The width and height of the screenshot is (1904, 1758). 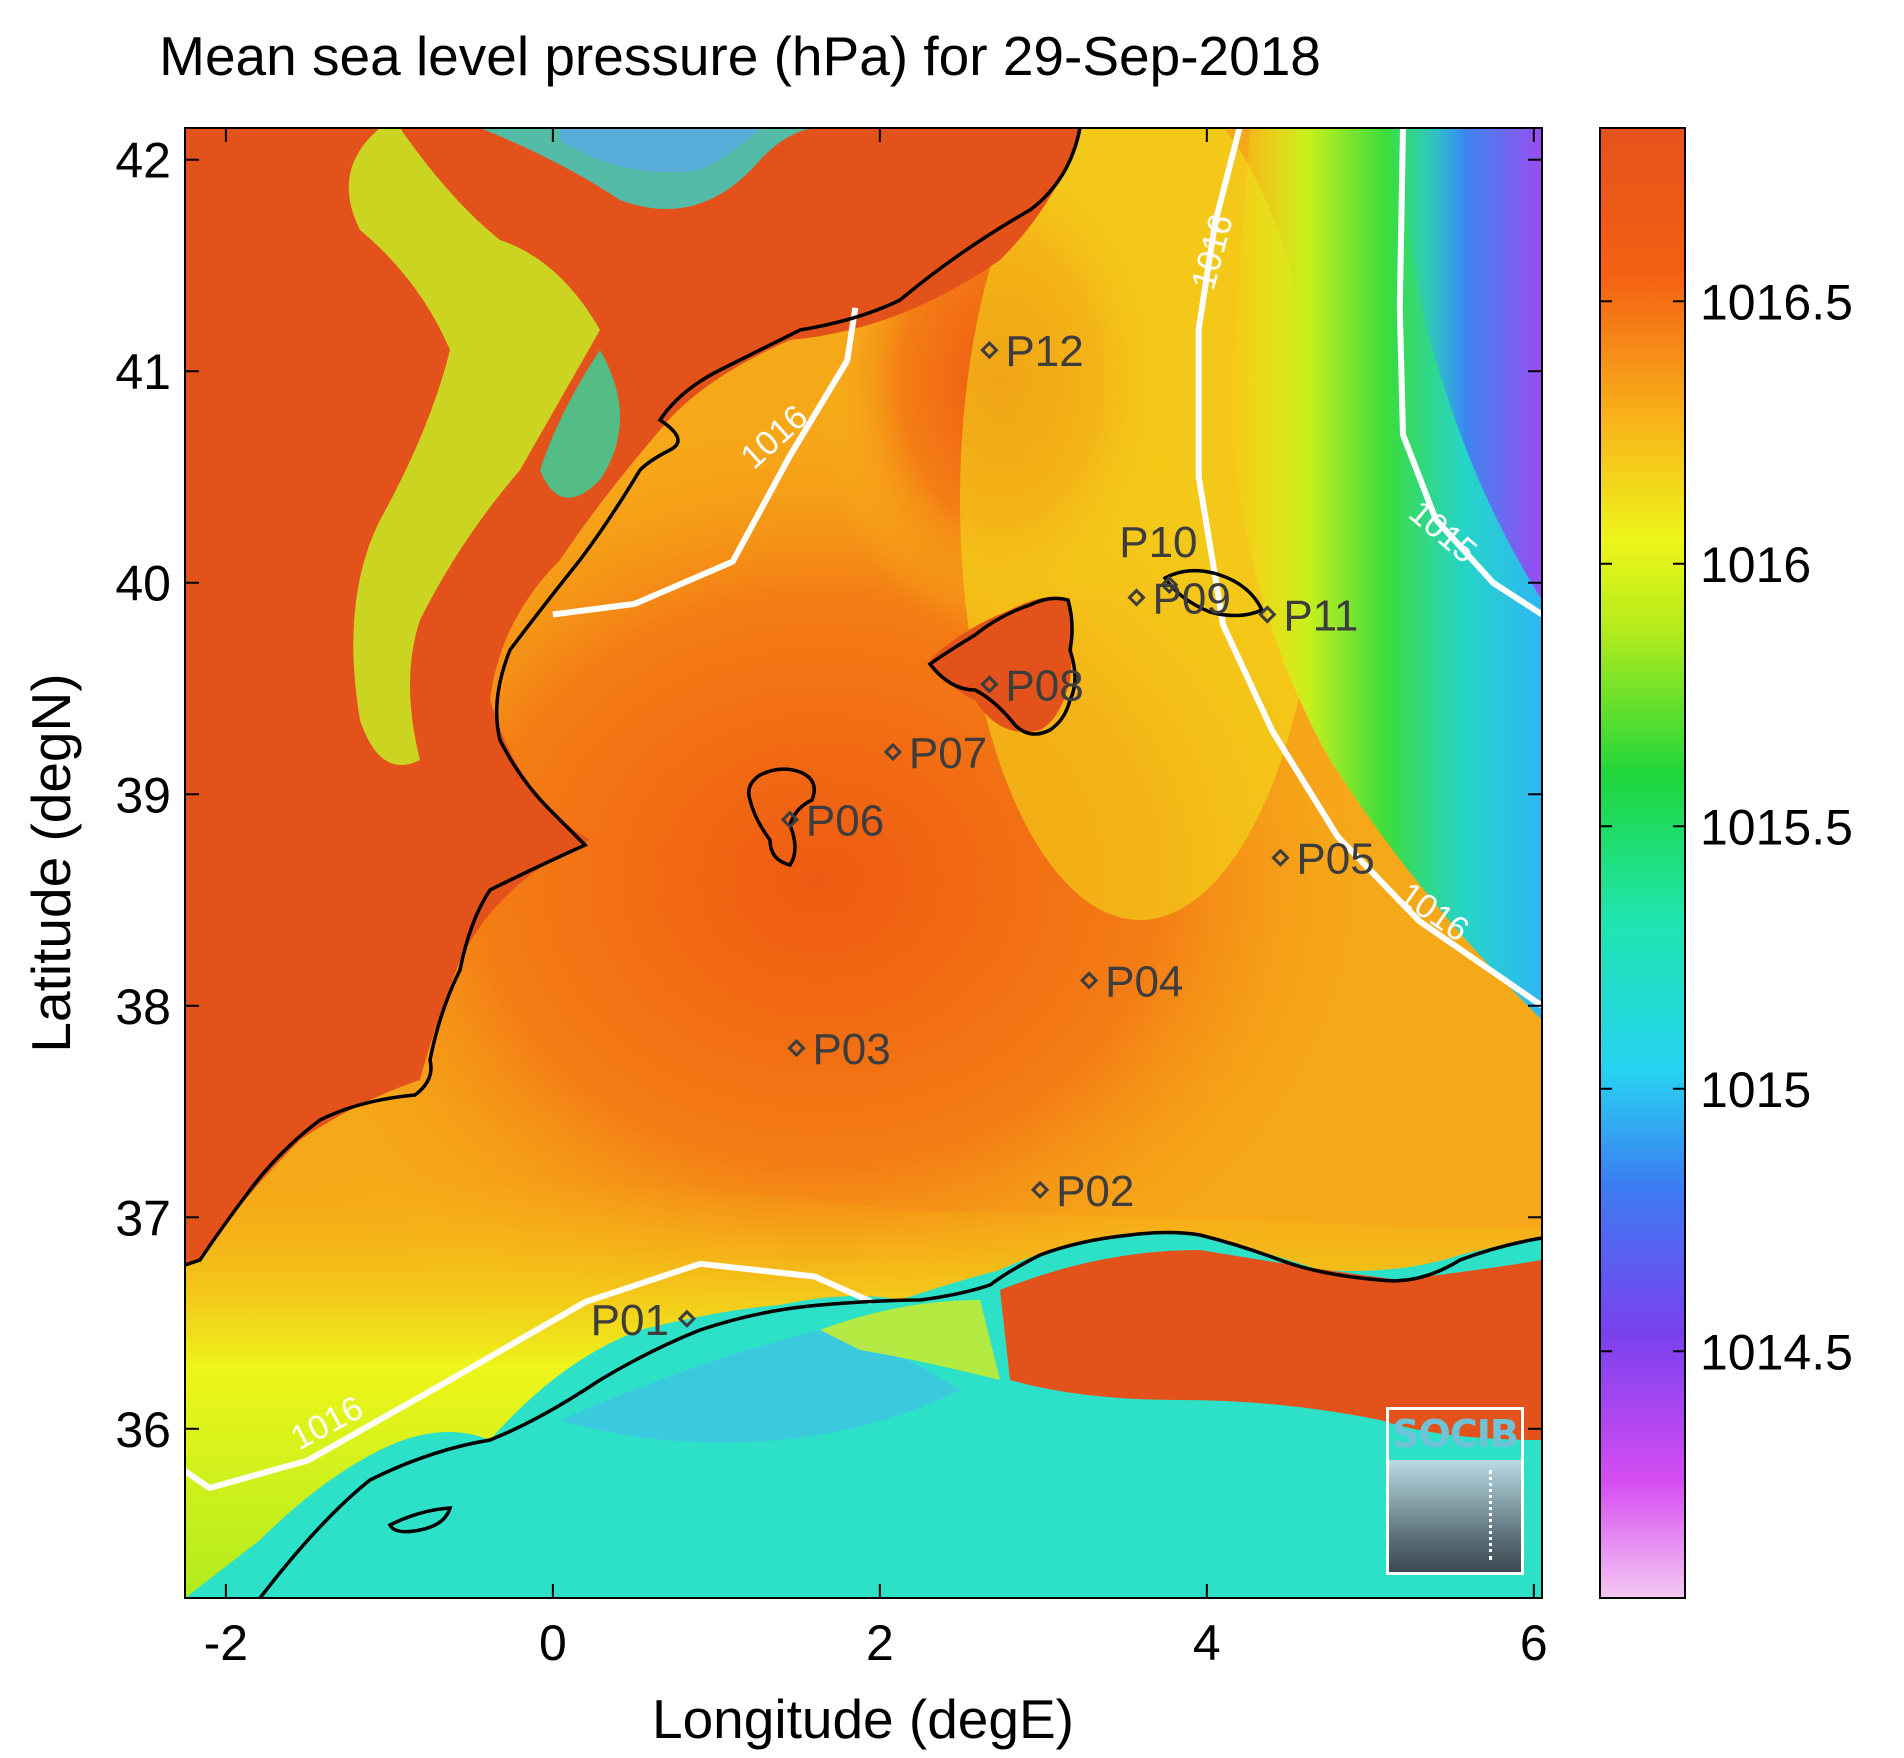 I want to click on logo-seascape, so click(x=1455, y=1516).